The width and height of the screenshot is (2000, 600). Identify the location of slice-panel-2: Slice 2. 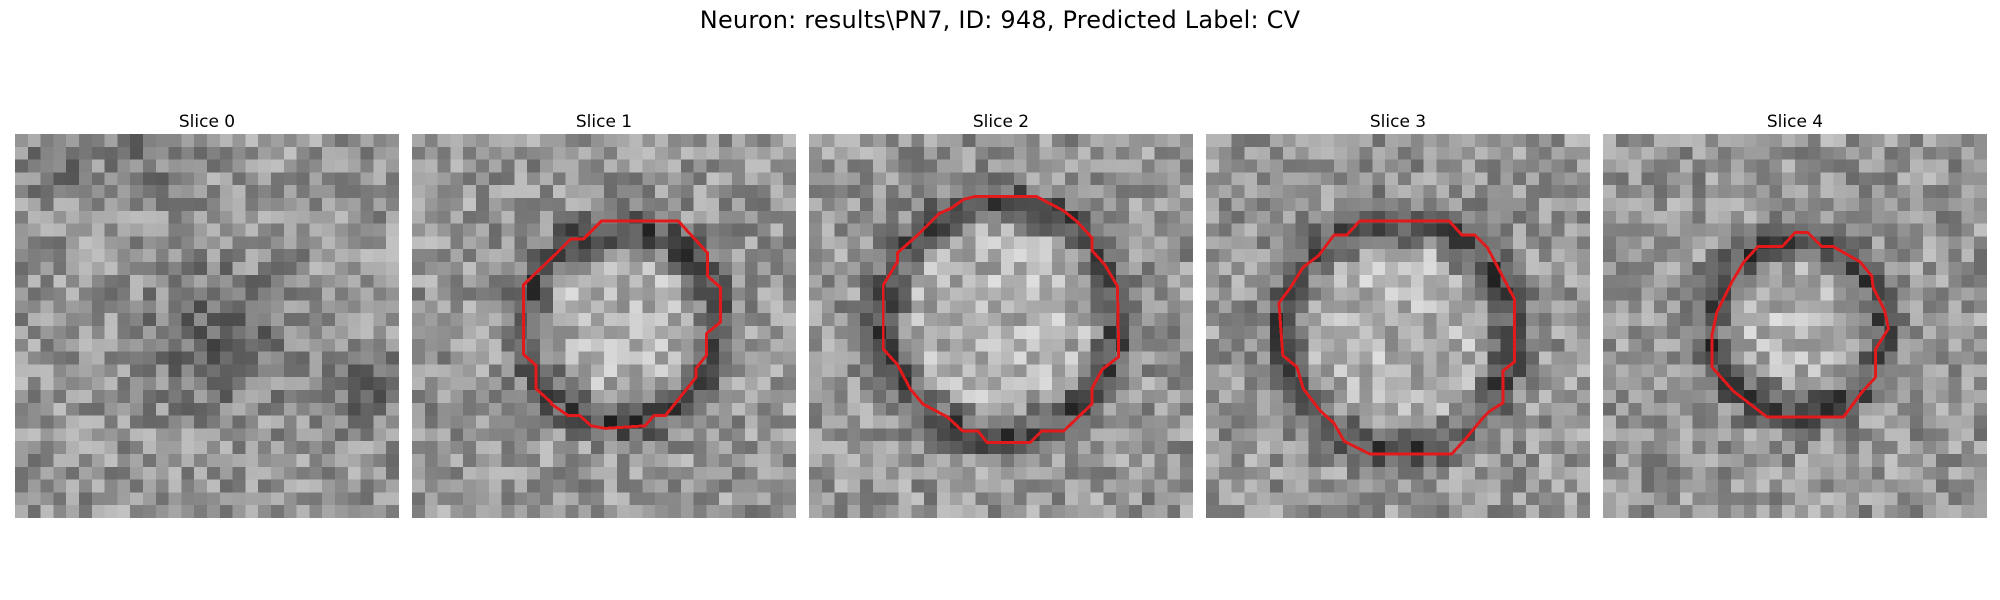
(1001, 317).